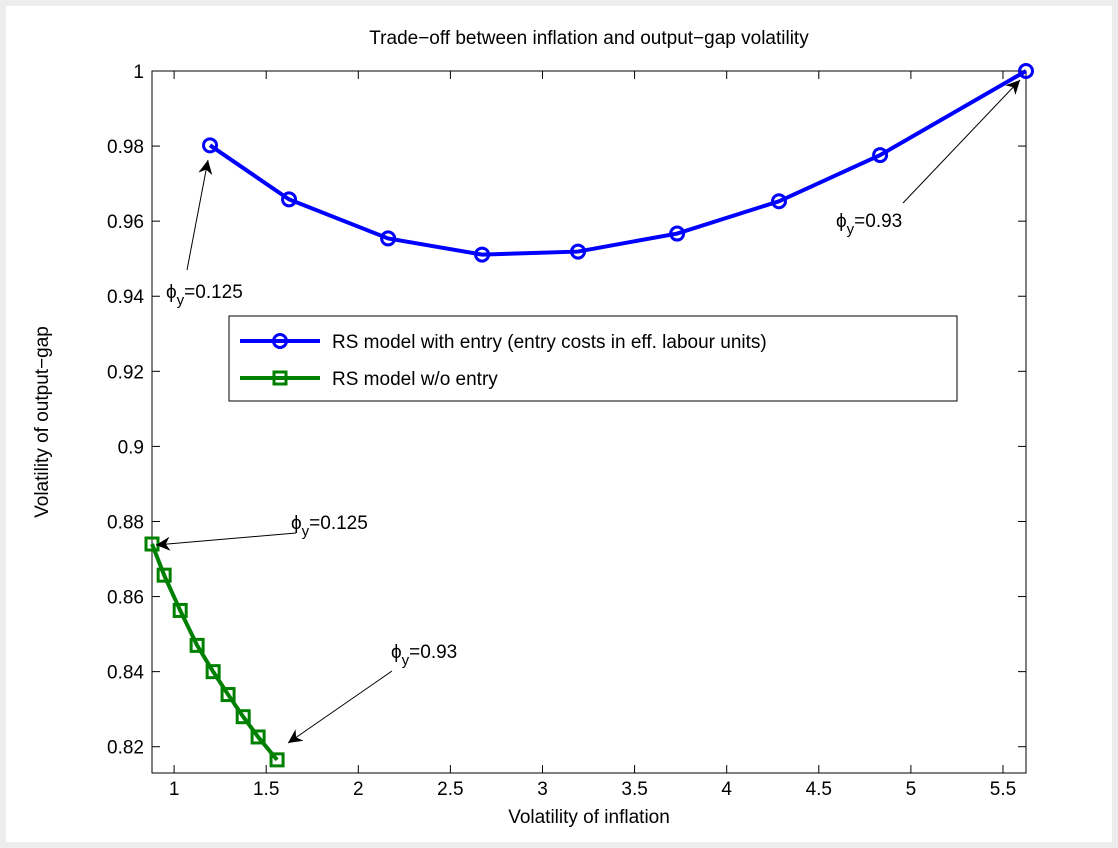  Describe the element at coordinates (174, 789) in the screenshot. I see `x-tick-label: 1` at that location.